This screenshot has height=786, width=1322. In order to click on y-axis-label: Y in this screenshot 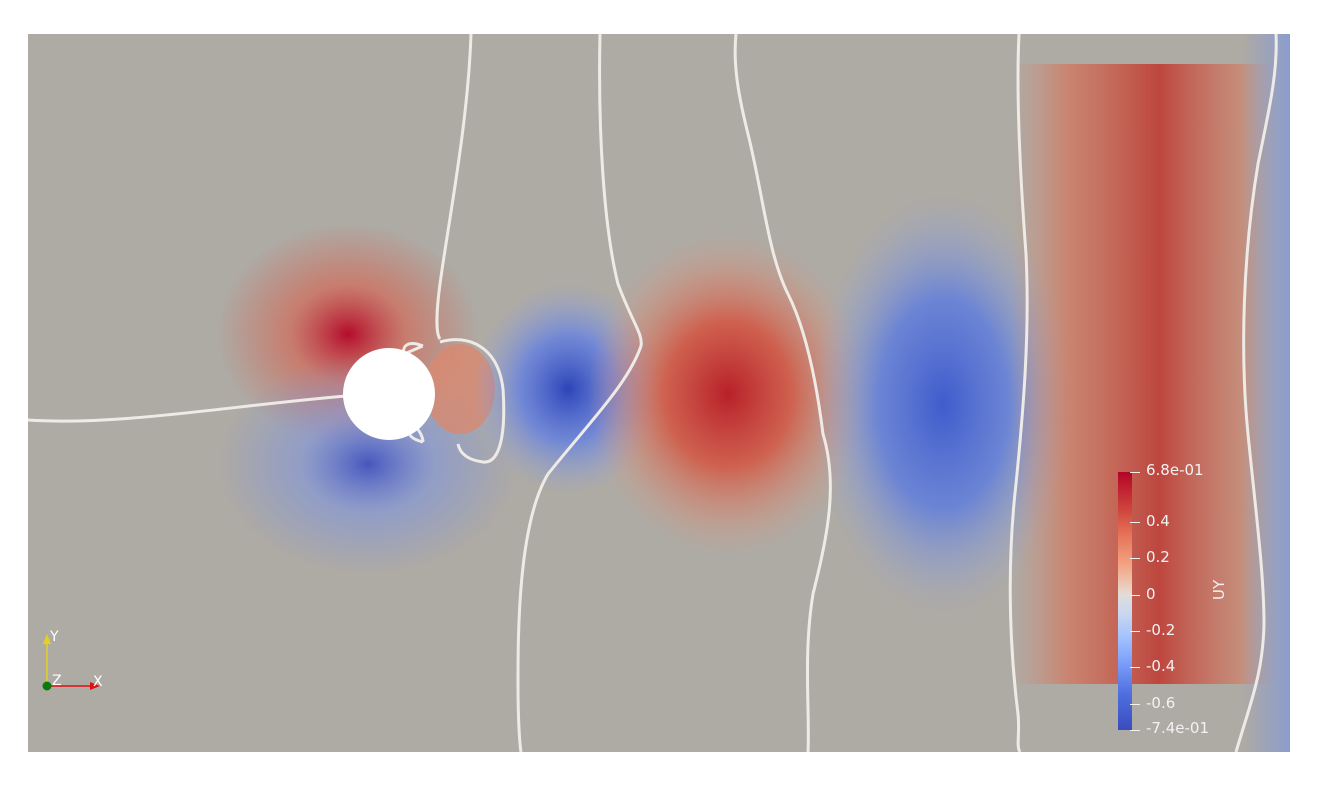, I will do `click(54, 637)`.